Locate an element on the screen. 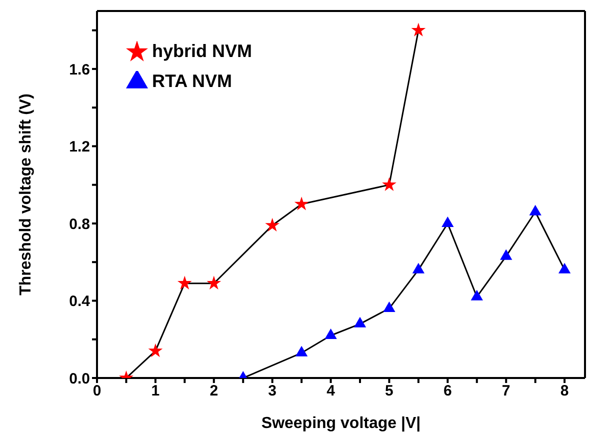 Image resolution: width=594 pixels, height=442 pixels. y-axis-title: Threshold voltage shift (V) is located at coordinates (26, 195).